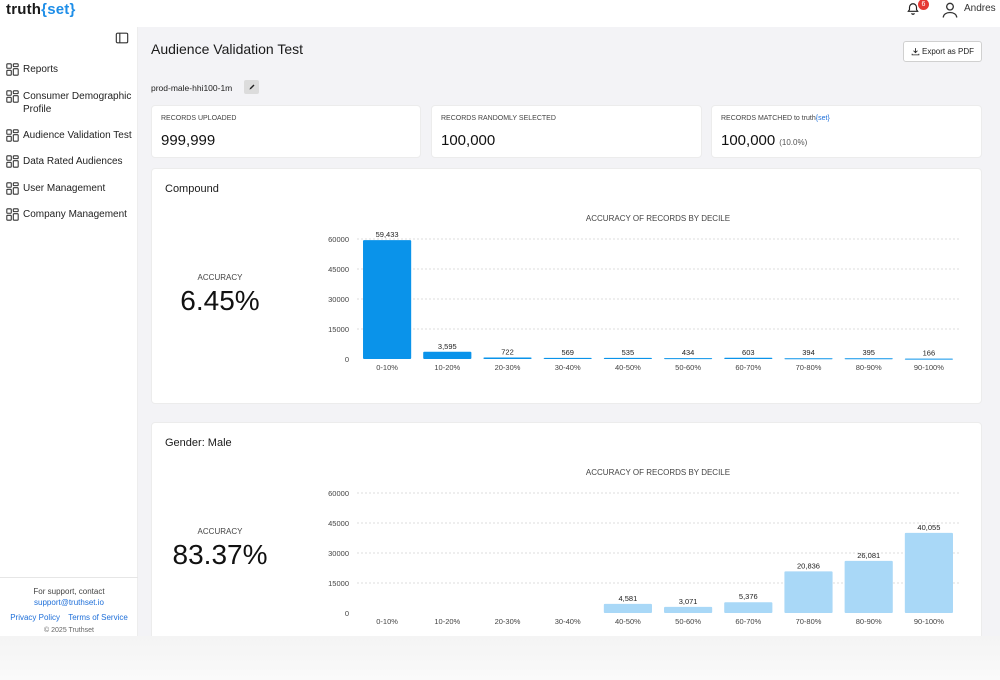 This screenshot has height=680, width=1000. What do you see at coordinates (688, 601) in the screenshot?
I see `bar-value-label: 3,071` at bounding box center [688, 601].